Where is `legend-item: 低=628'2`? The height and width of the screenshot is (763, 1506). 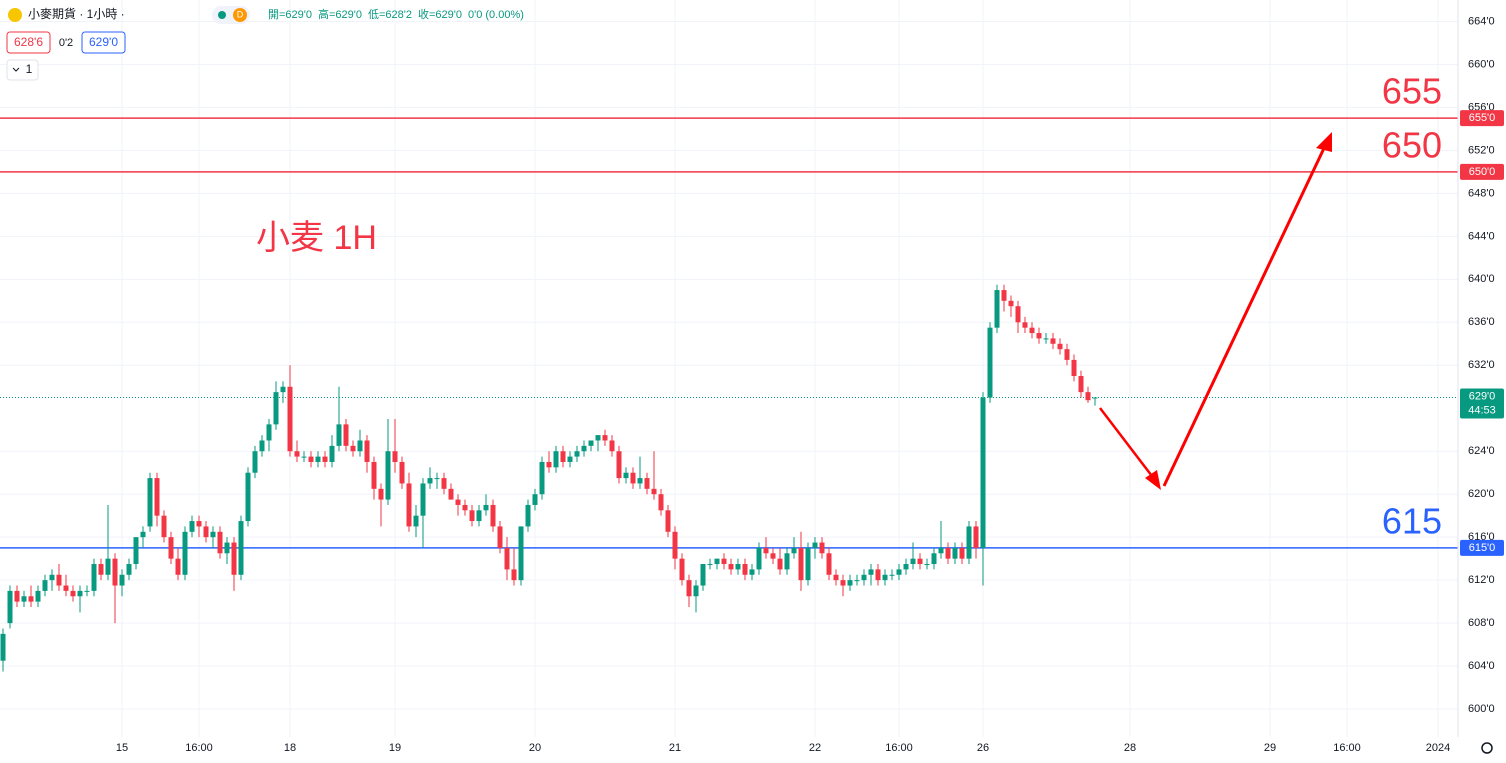 legend-item: 低=628'2 is located at coordinates (390, 14).